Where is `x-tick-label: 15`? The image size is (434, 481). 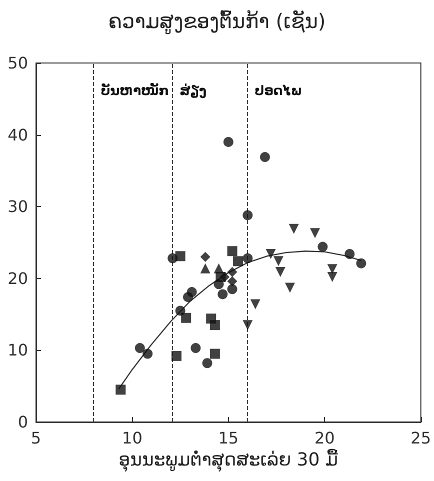
x-tick-label: 15 is located at coordinates (228, 438).